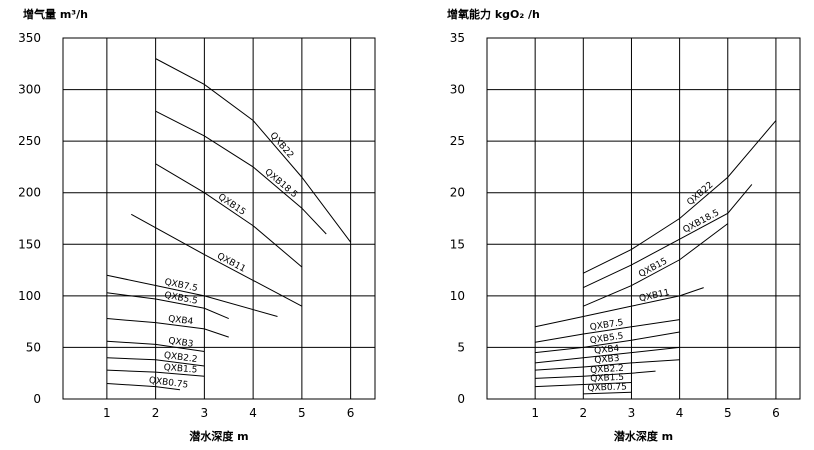 Image resolution: width=814 pixels, height=450 pixels. Describe the element at coordinates (29, 193) in the screenshot. I see `y-tick-label: 200` at that location.